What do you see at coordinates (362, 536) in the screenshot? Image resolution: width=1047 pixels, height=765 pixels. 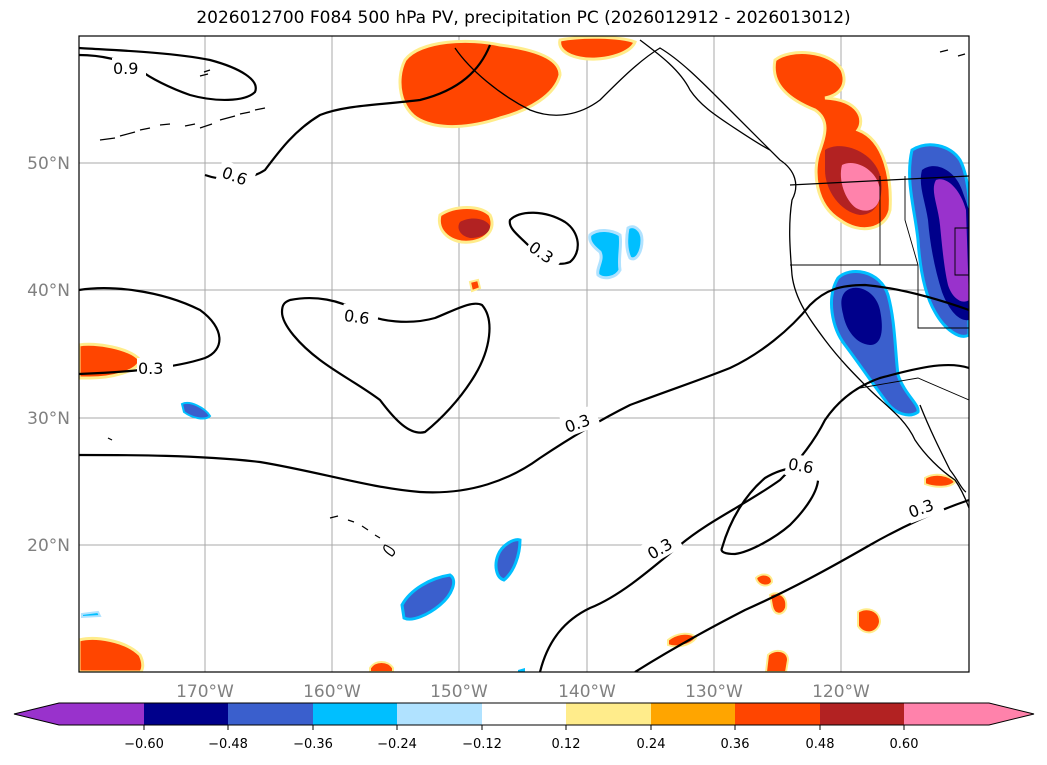 I see `hawaiian-islands` at bounding box center [362, 536].